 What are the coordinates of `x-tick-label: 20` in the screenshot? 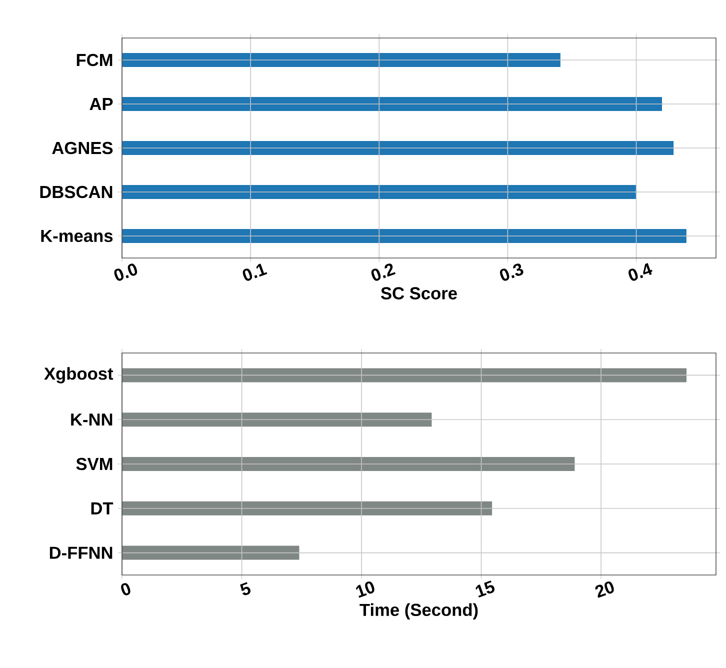 It's located at (604, 589).